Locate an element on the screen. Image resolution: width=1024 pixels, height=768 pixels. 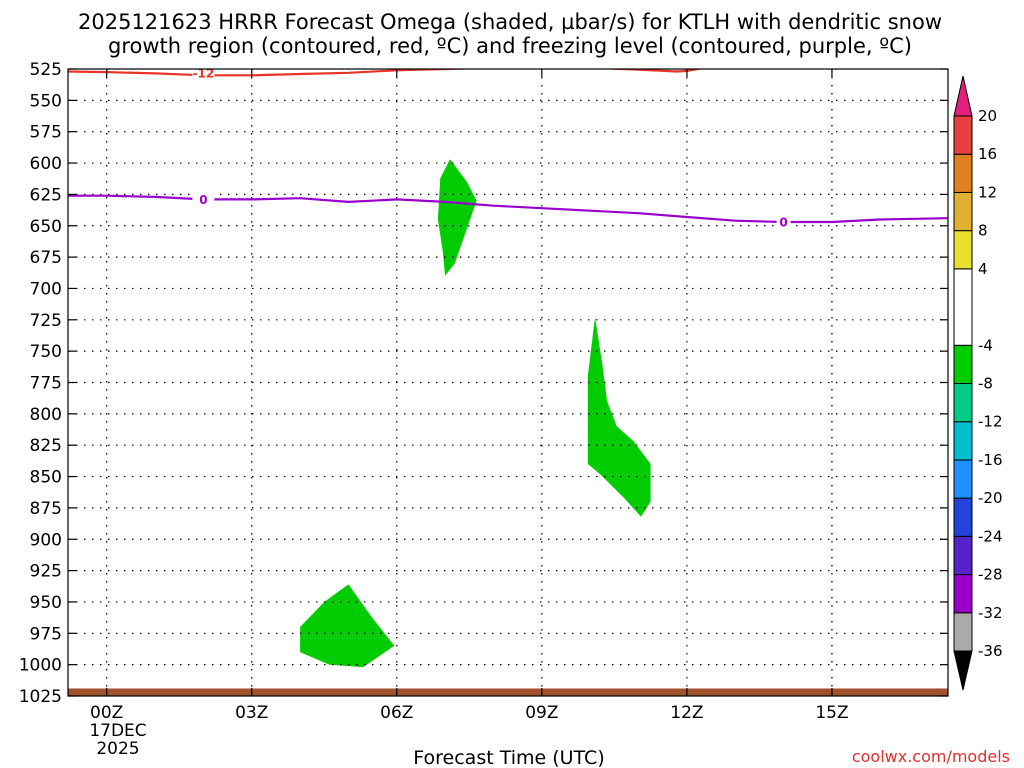
y-tick-label-950: 950 is located at coordinates (46, 603).